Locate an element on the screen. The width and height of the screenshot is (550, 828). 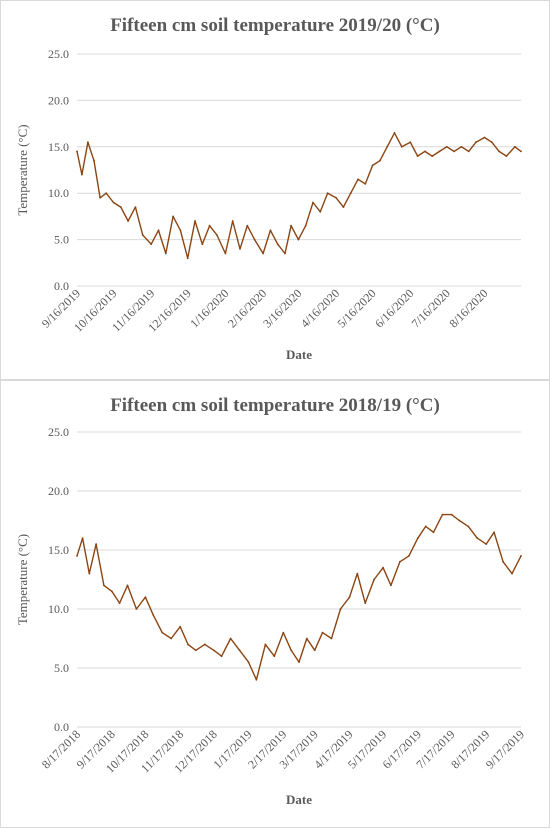
x-tick-label: 3/16/2020 is located at coordinates (282, 308).